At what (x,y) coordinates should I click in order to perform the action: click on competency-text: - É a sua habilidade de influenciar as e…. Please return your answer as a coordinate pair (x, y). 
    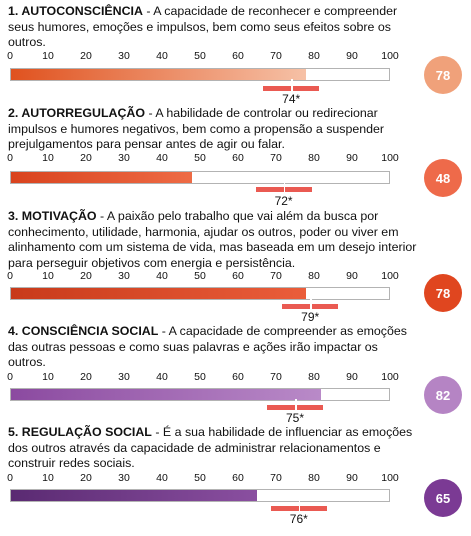
    Looking at the image, I should click on (210, 448).